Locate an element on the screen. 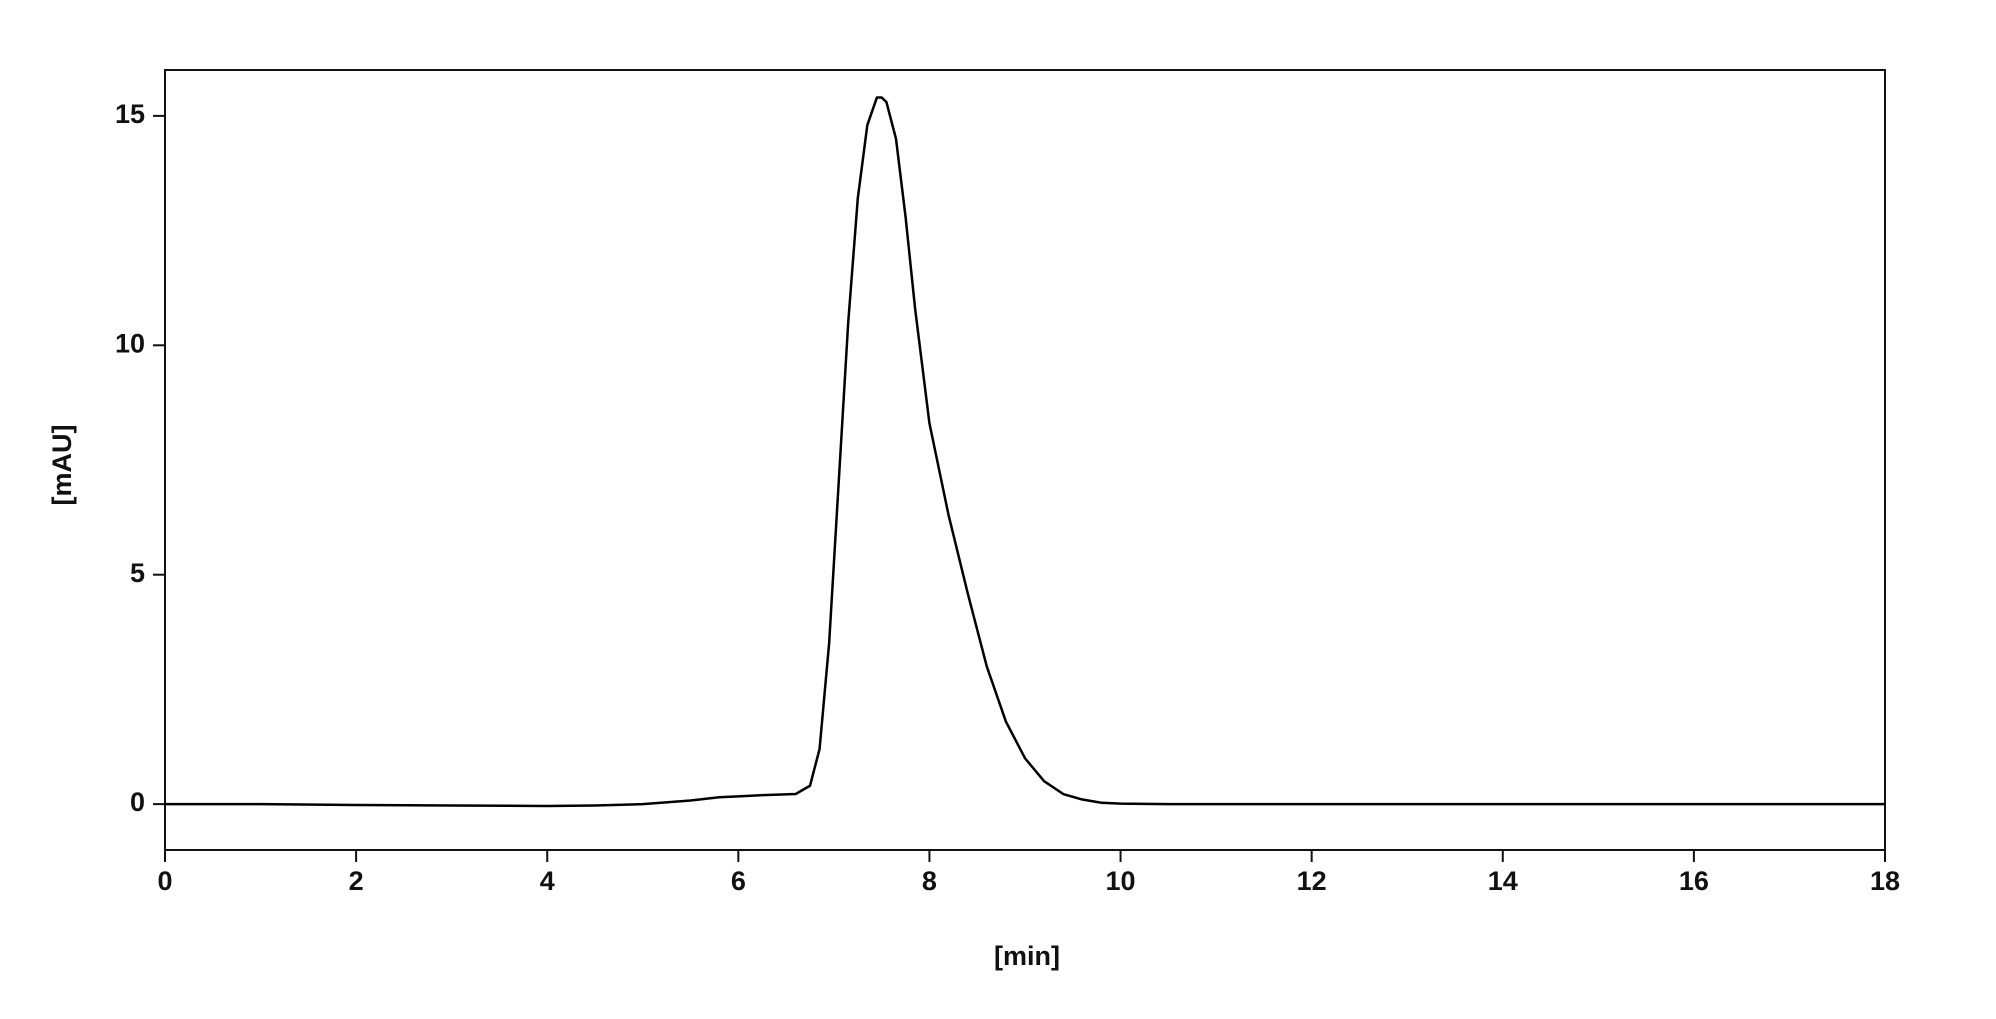  x-tick-label: 10 is located at coordinates (1121, 881).